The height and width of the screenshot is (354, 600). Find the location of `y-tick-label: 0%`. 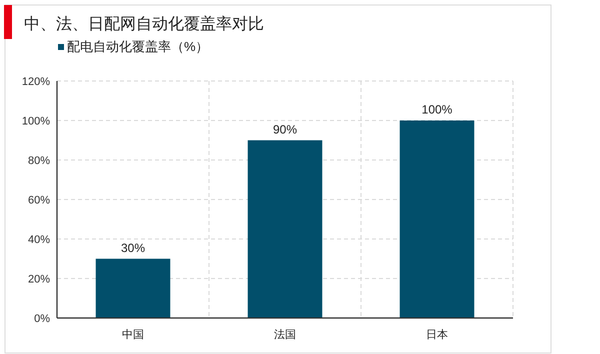

y-tick-label: 0% is located at coordinates (42, 319).